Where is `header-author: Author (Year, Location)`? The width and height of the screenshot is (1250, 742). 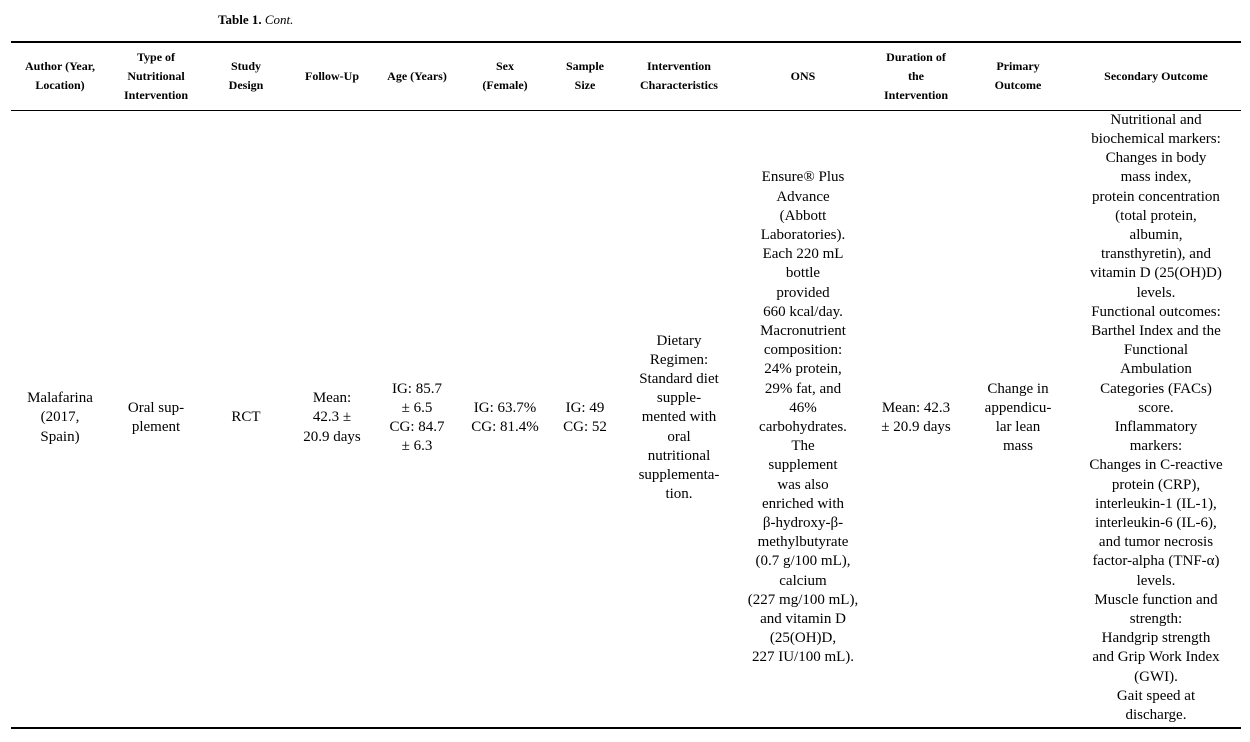
header-author: Author (Year, Location) is located at coordinates (59, 75).